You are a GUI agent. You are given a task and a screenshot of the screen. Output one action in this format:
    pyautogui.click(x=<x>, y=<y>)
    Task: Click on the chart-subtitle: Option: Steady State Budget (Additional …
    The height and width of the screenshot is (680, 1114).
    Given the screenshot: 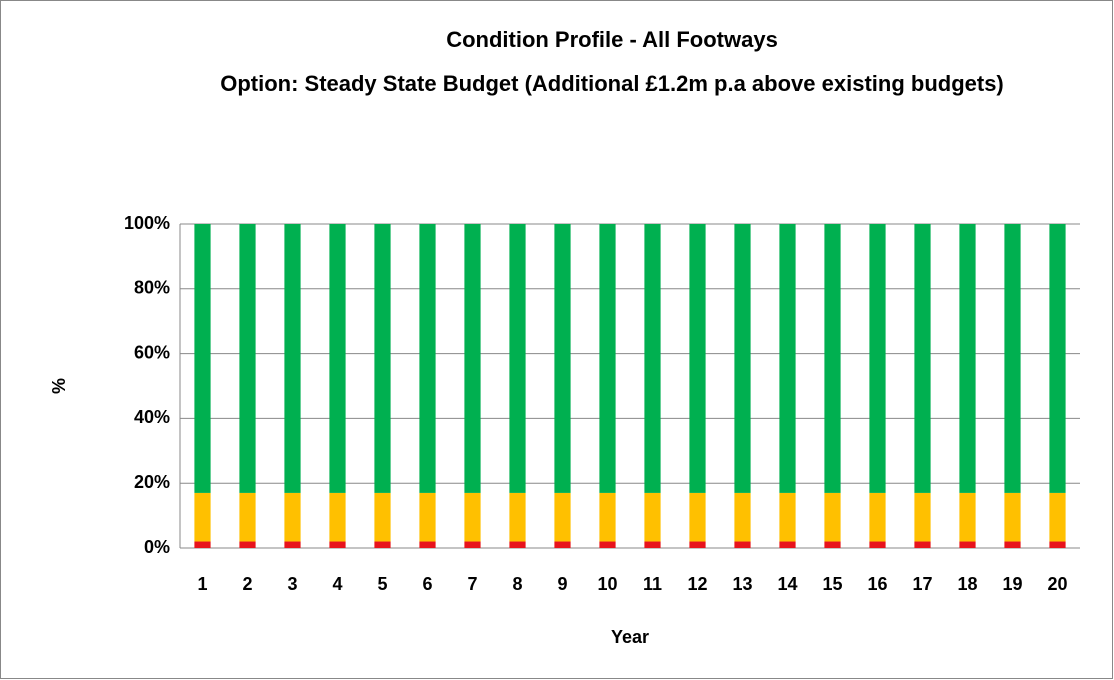 What is the action you would take?
    pyautogui.click(x=612, y=83)
    